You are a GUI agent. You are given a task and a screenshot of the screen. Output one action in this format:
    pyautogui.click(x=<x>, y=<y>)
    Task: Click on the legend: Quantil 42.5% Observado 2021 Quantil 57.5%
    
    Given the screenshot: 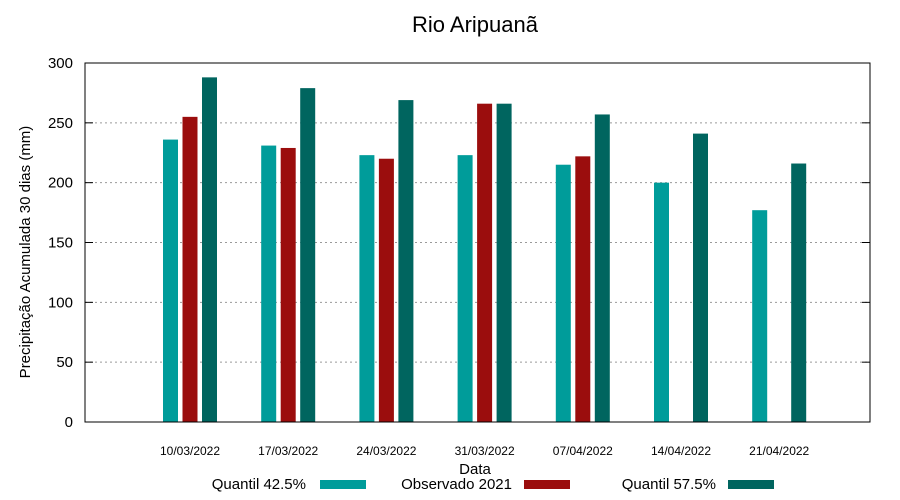 What is the action you would take?
    pyautogui.click(x=493, y=484)
    